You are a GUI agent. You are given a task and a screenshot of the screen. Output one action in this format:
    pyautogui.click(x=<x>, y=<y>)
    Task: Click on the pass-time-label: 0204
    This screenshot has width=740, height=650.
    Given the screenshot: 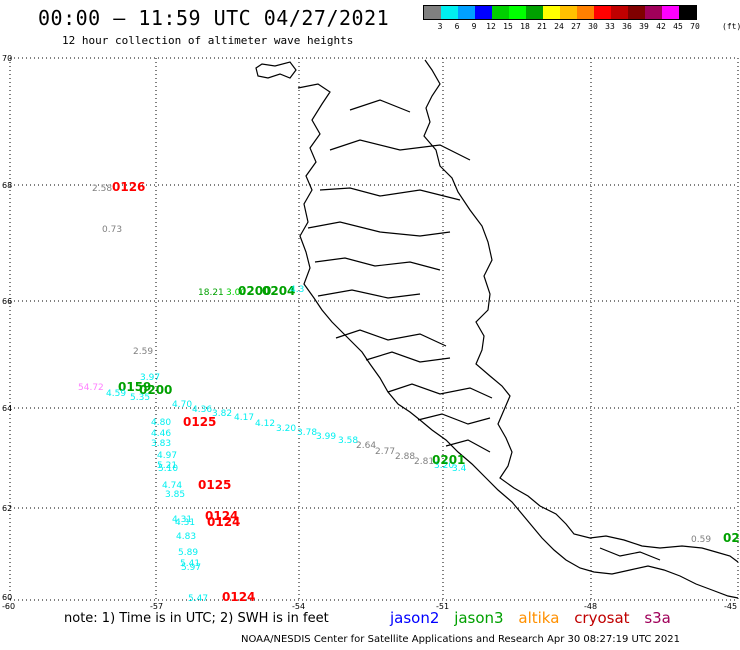 What is the action you would take?
    pyautogui.click(x=278, y=291)
    